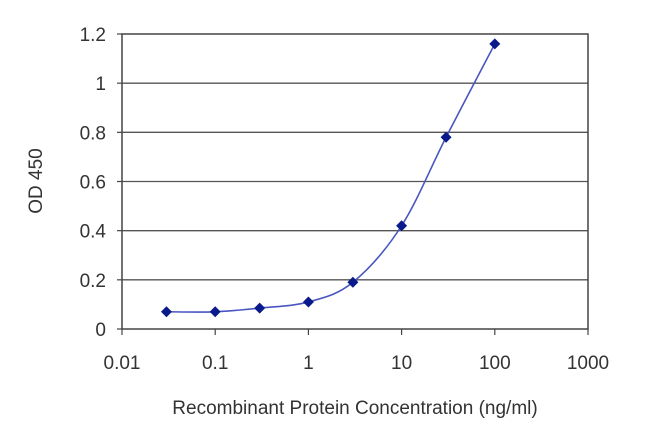 The height and width of the screenshot is (433, 650). What do you see at coordinates (100, 84) in the screenshot?
I see `y-tick-label: 1` at bounding box center [100, 84].